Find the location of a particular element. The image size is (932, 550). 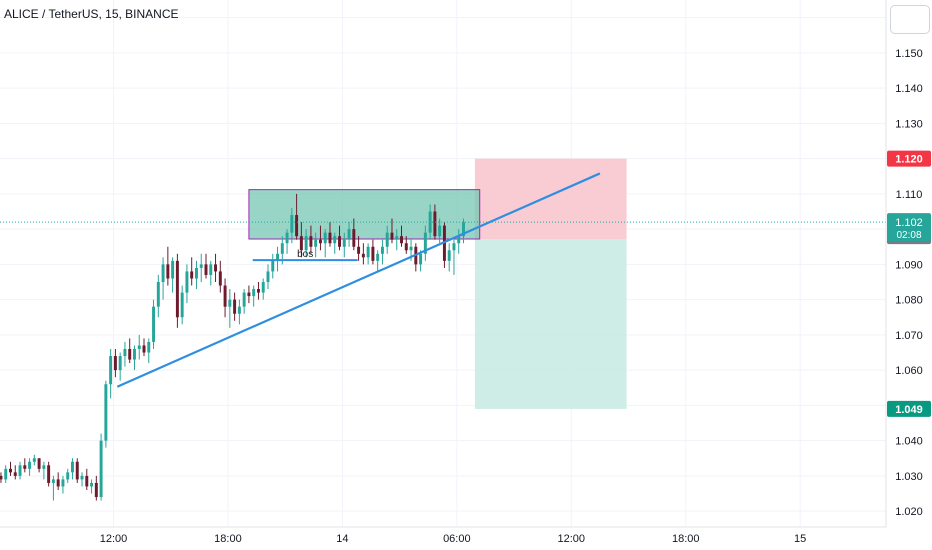

bos-label: bos is located at coordinates (305, 254).